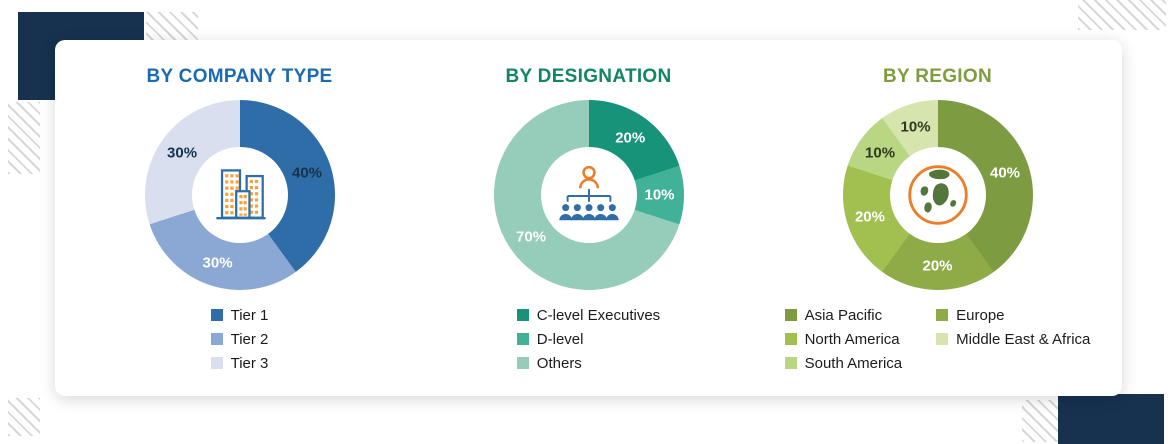  What do you see at coordinates (1111, 419) in the screenshot?
I see `decor-navy-block-bottom-right` at bounding box center [1111, 419].